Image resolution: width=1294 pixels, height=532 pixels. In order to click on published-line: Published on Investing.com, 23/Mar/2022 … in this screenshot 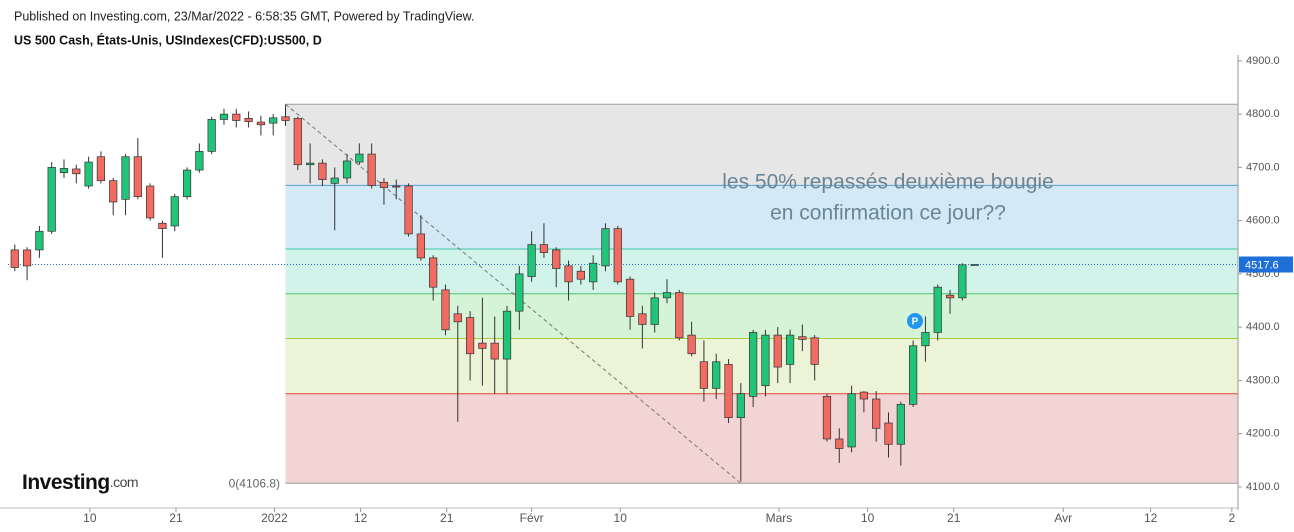, I will do `click(244, 16)`.